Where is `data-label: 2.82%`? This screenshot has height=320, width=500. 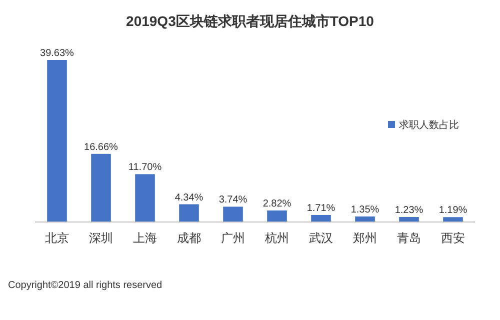 data-label: 2.82% is located at coordinates (277, 204).